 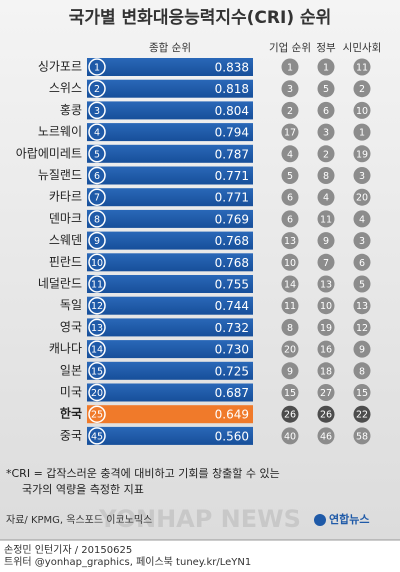 I want to click on sub-rank: 18, so click(x=326, y=371).